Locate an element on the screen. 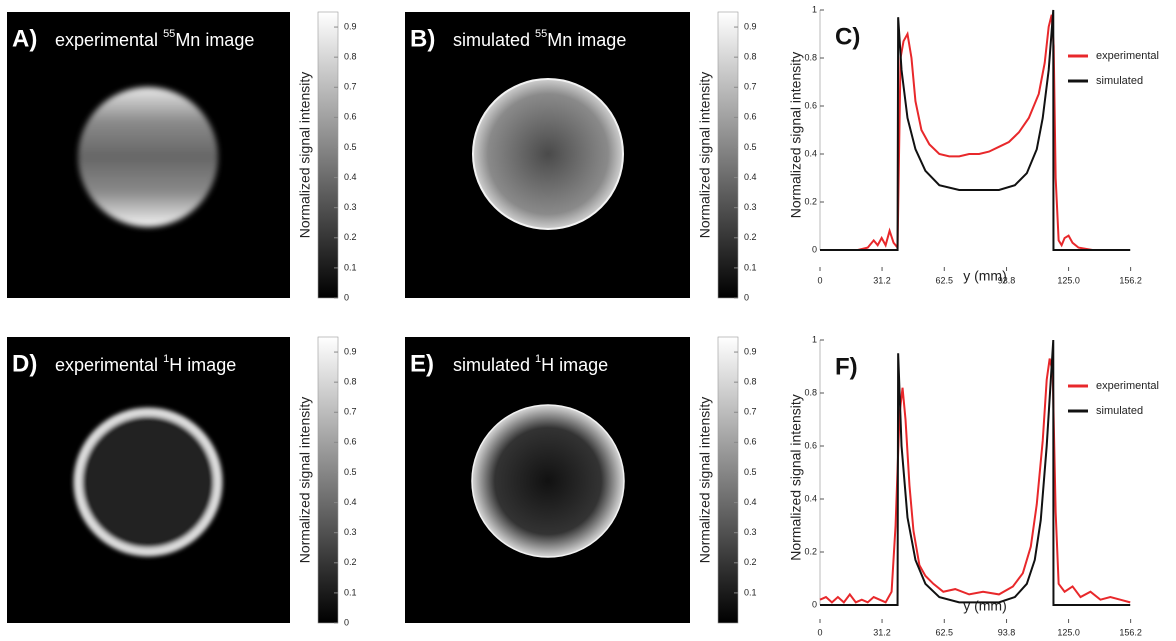 This screenshot has height=641, width=1176. panel-title: simulated 55Mn image is located at coordinates (539, 39).